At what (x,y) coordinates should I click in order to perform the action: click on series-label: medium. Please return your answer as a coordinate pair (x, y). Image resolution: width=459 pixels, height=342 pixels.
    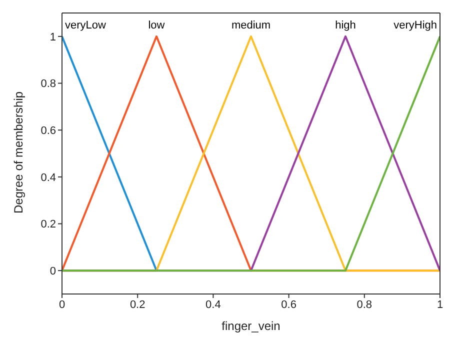
    Looking at the image, I should click on (251, 25).